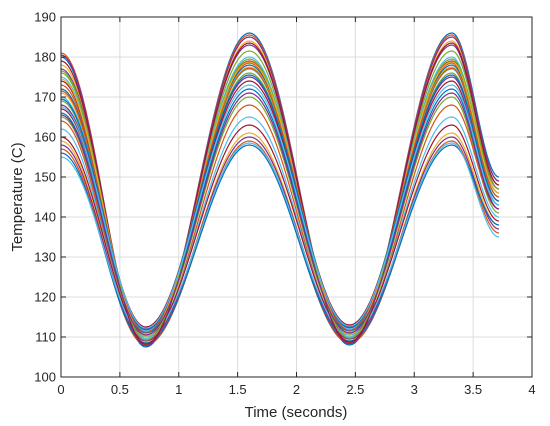 This screenshot has width=550, height=426. Describe the element at coordinates (60, 389) in the screenshot. I see `x-tick-label: 0` at that location.